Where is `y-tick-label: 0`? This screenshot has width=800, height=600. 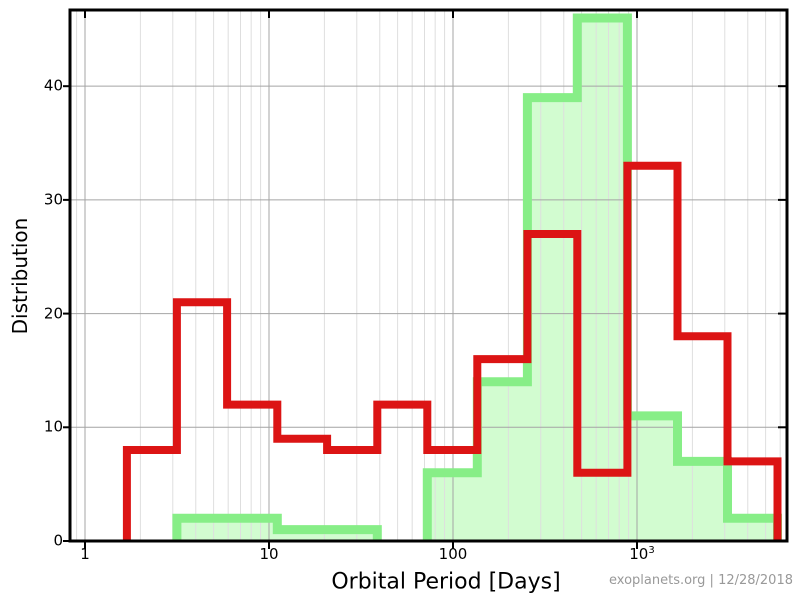 y-tick-label: 0 is located at coordinates (58, 540).